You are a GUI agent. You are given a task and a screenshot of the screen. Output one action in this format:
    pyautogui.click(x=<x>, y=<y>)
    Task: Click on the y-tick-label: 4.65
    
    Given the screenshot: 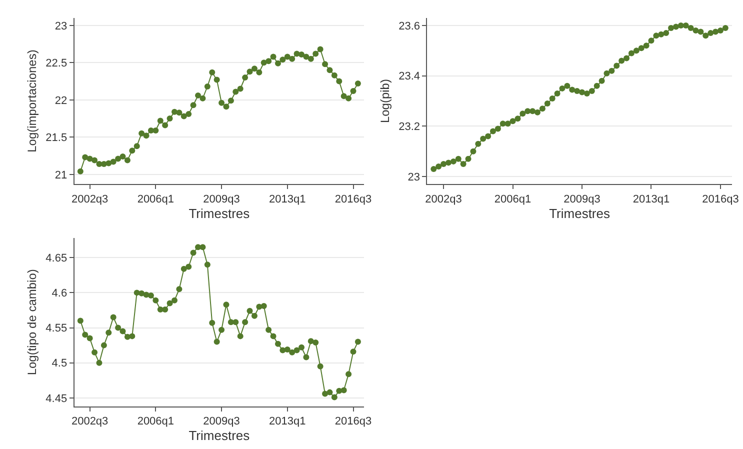 What is the action you would take?
    pyautogui.click(x=57, y=258)
    